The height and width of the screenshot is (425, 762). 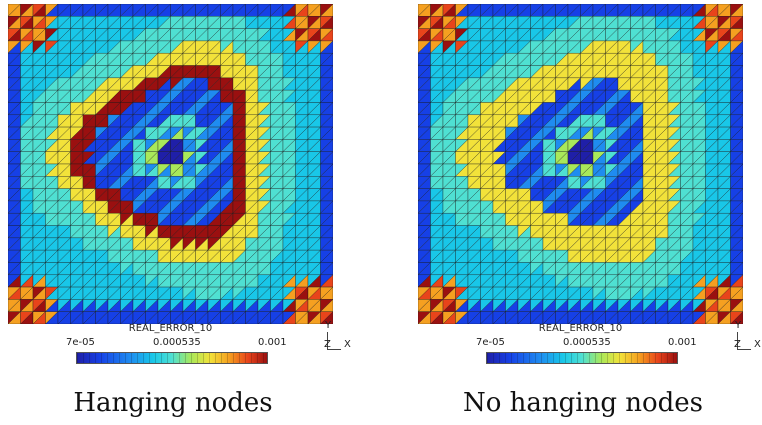 I want to click on caption: No hanging nodes, so click(x=583, y=403).